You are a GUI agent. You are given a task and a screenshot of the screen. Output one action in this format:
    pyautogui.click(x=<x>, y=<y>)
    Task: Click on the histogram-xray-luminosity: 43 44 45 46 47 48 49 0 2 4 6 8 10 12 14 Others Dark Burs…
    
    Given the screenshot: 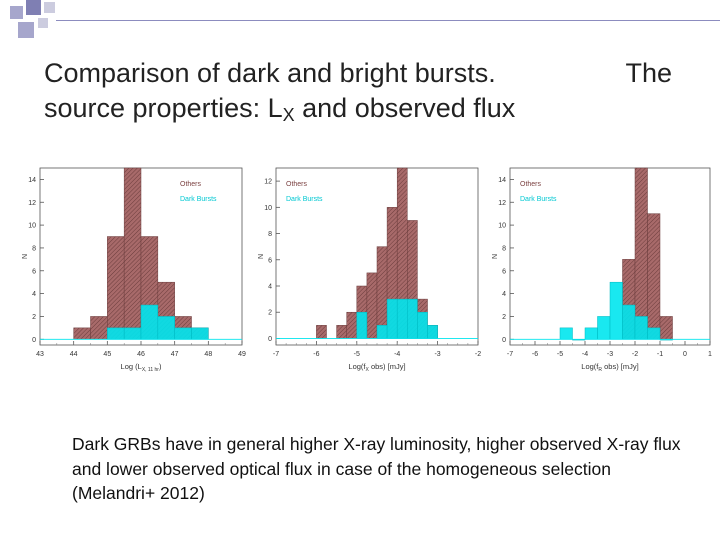 What is the action you would take?
    pyautogui.click(x=137, y=267)
    